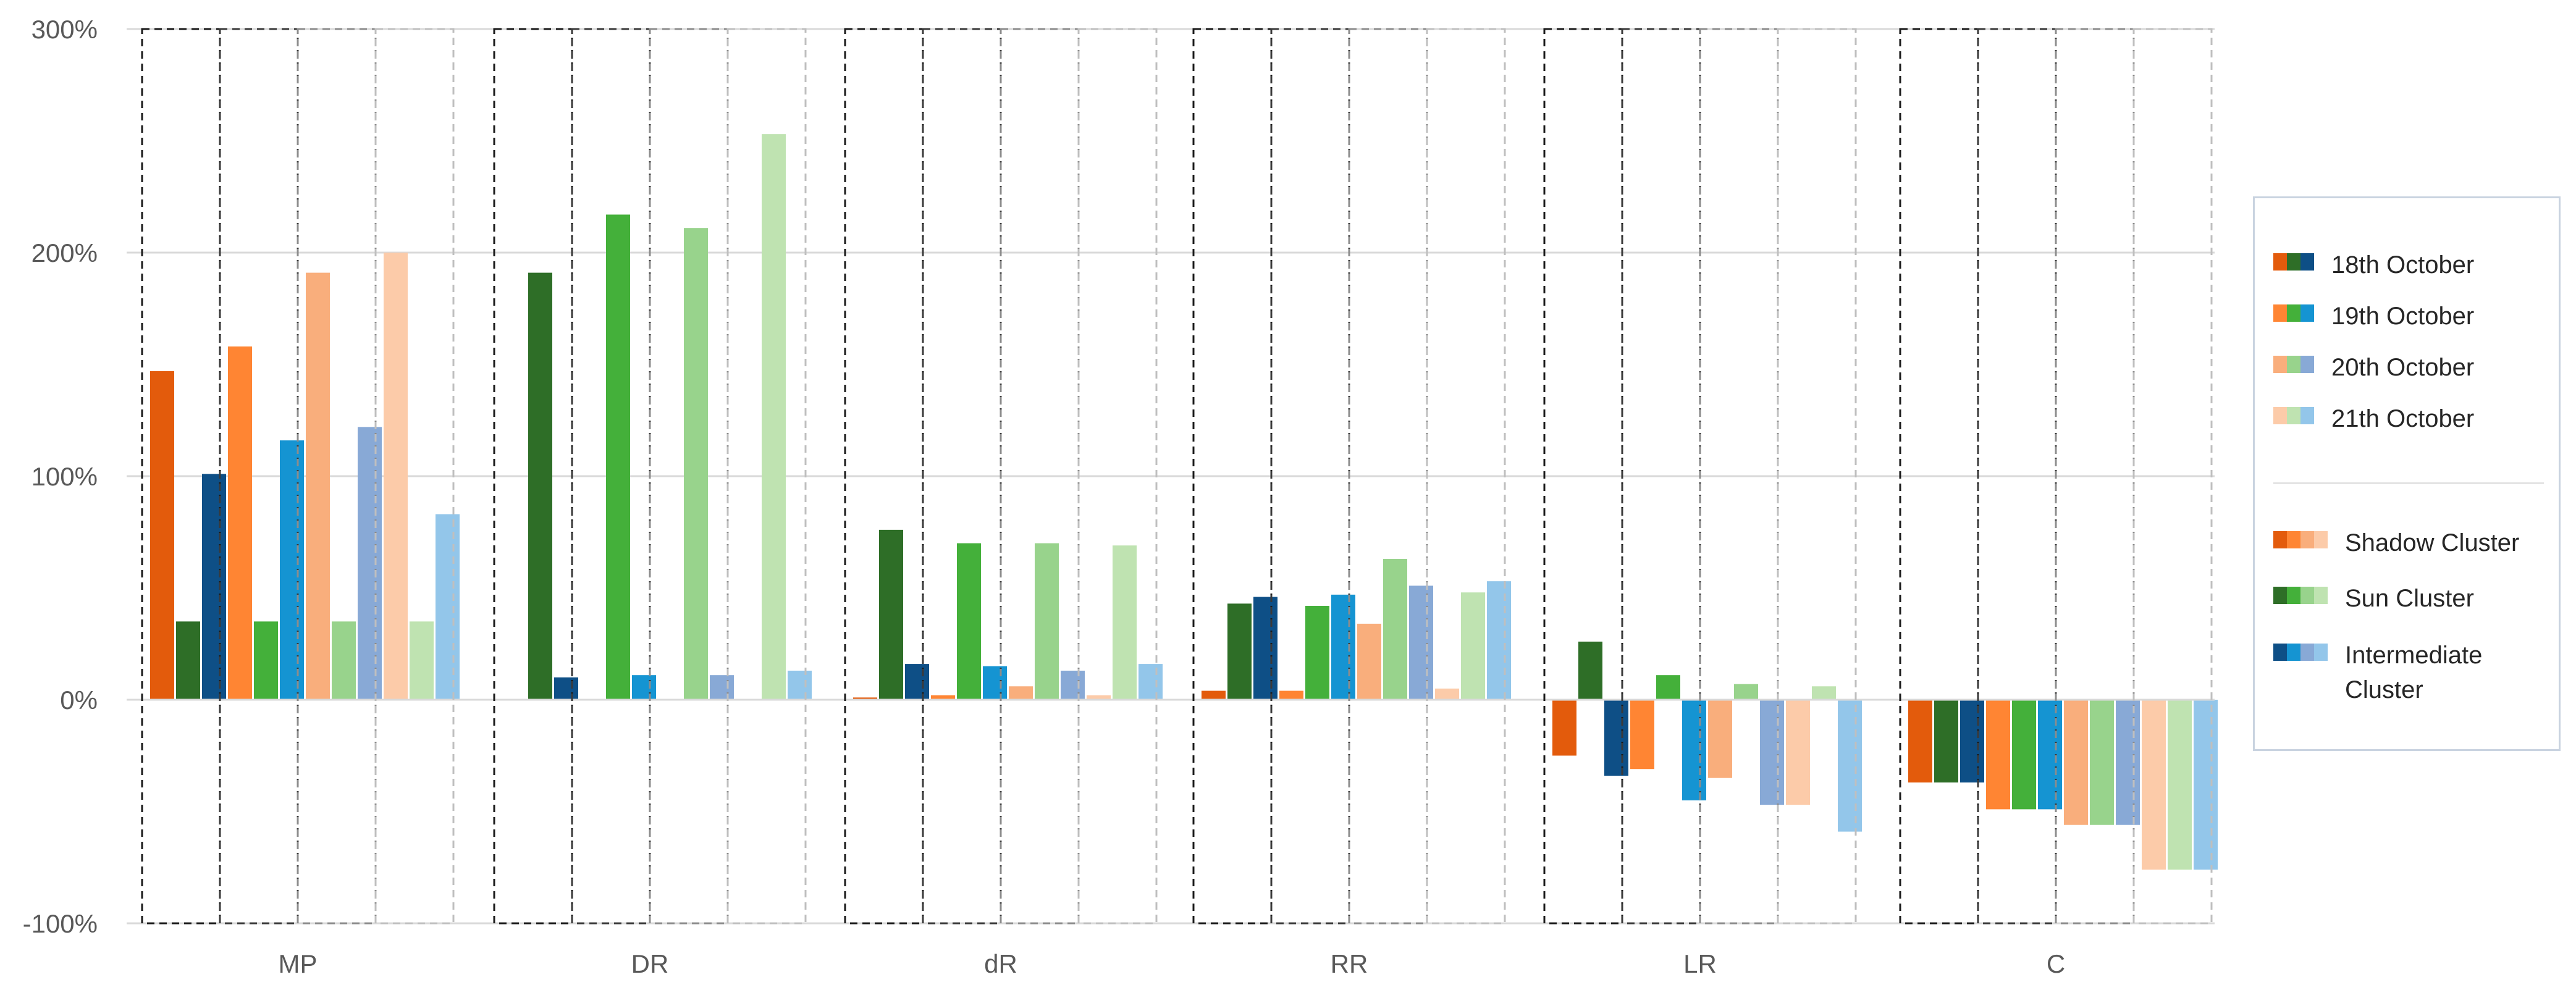 Image resolution: width=2576 pixels, height=990 pixels. What do you see at coordinates (2403, 265) in the screenshot?
I see `legend-label: 18th October` at bounding box center [2403, 265].